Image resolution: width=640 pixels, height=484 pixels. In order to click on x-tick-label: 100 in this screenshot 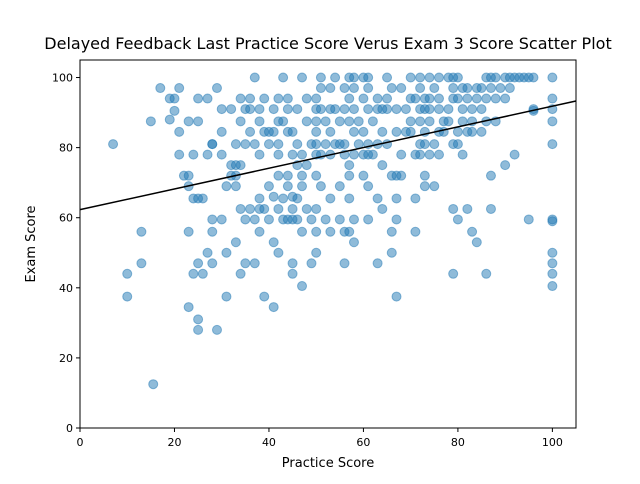, I will do `click(552, 442)`.